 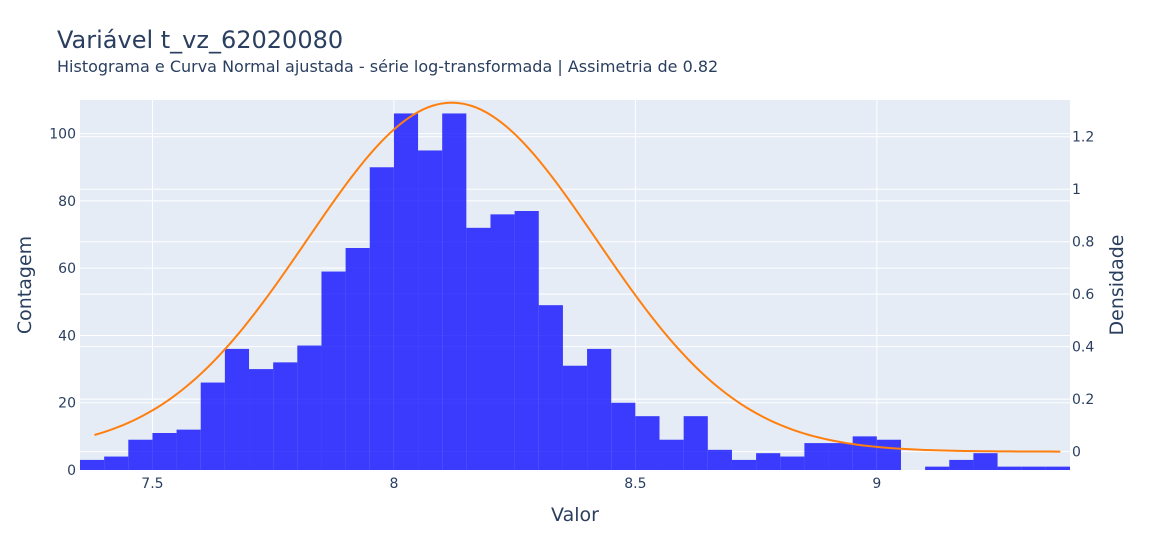 What do you see at coordinates (511, 484) in the screenshot?
I see `x-axis-ticks: 7.5 8 8.5 9` at bounding box center [511, 484].